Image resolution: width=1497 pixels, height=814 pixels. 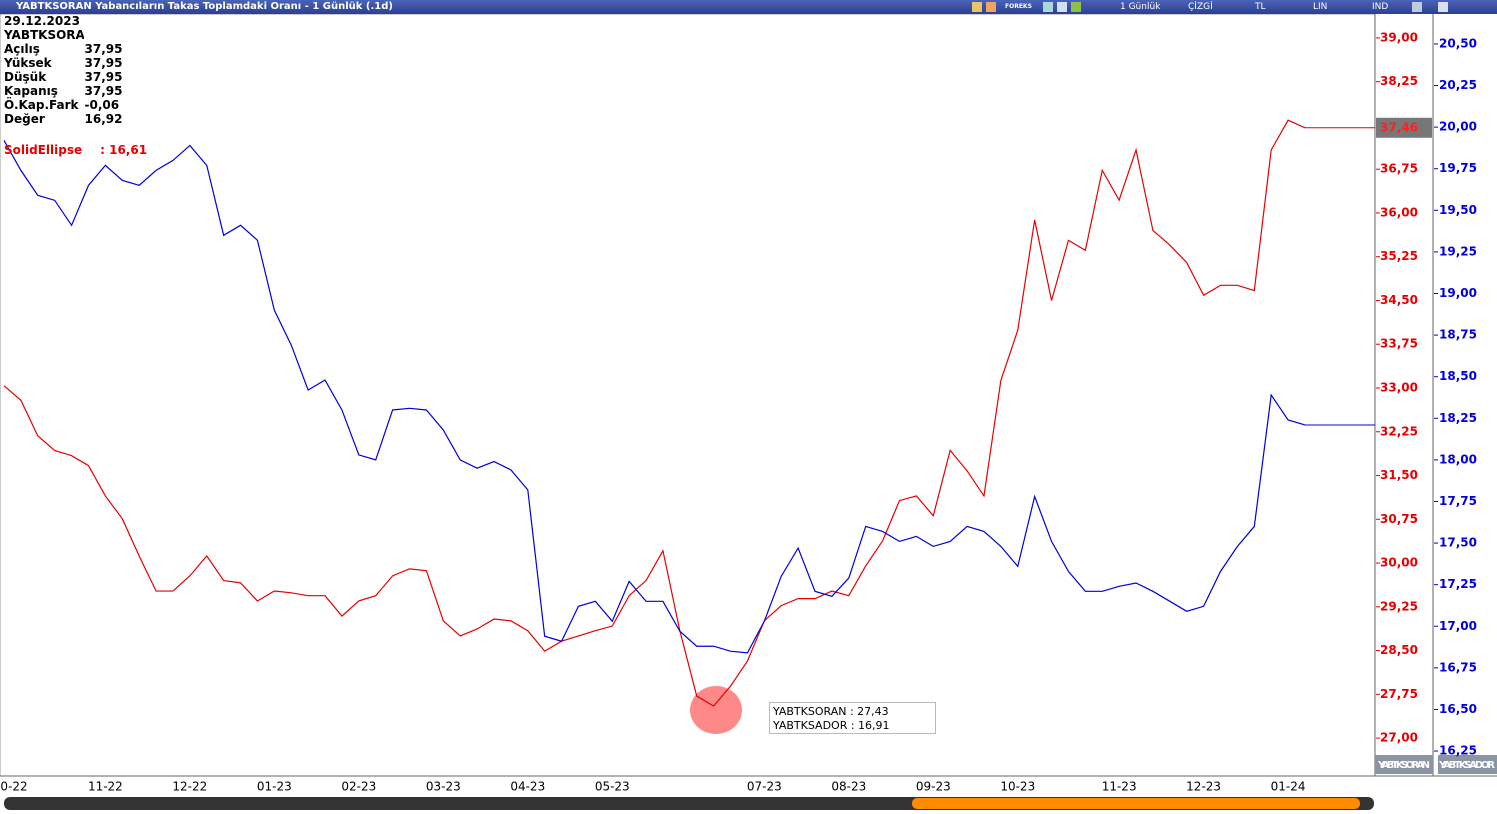 I want to click on y-tick-label: 20,25, so click(x=1458, y=85).